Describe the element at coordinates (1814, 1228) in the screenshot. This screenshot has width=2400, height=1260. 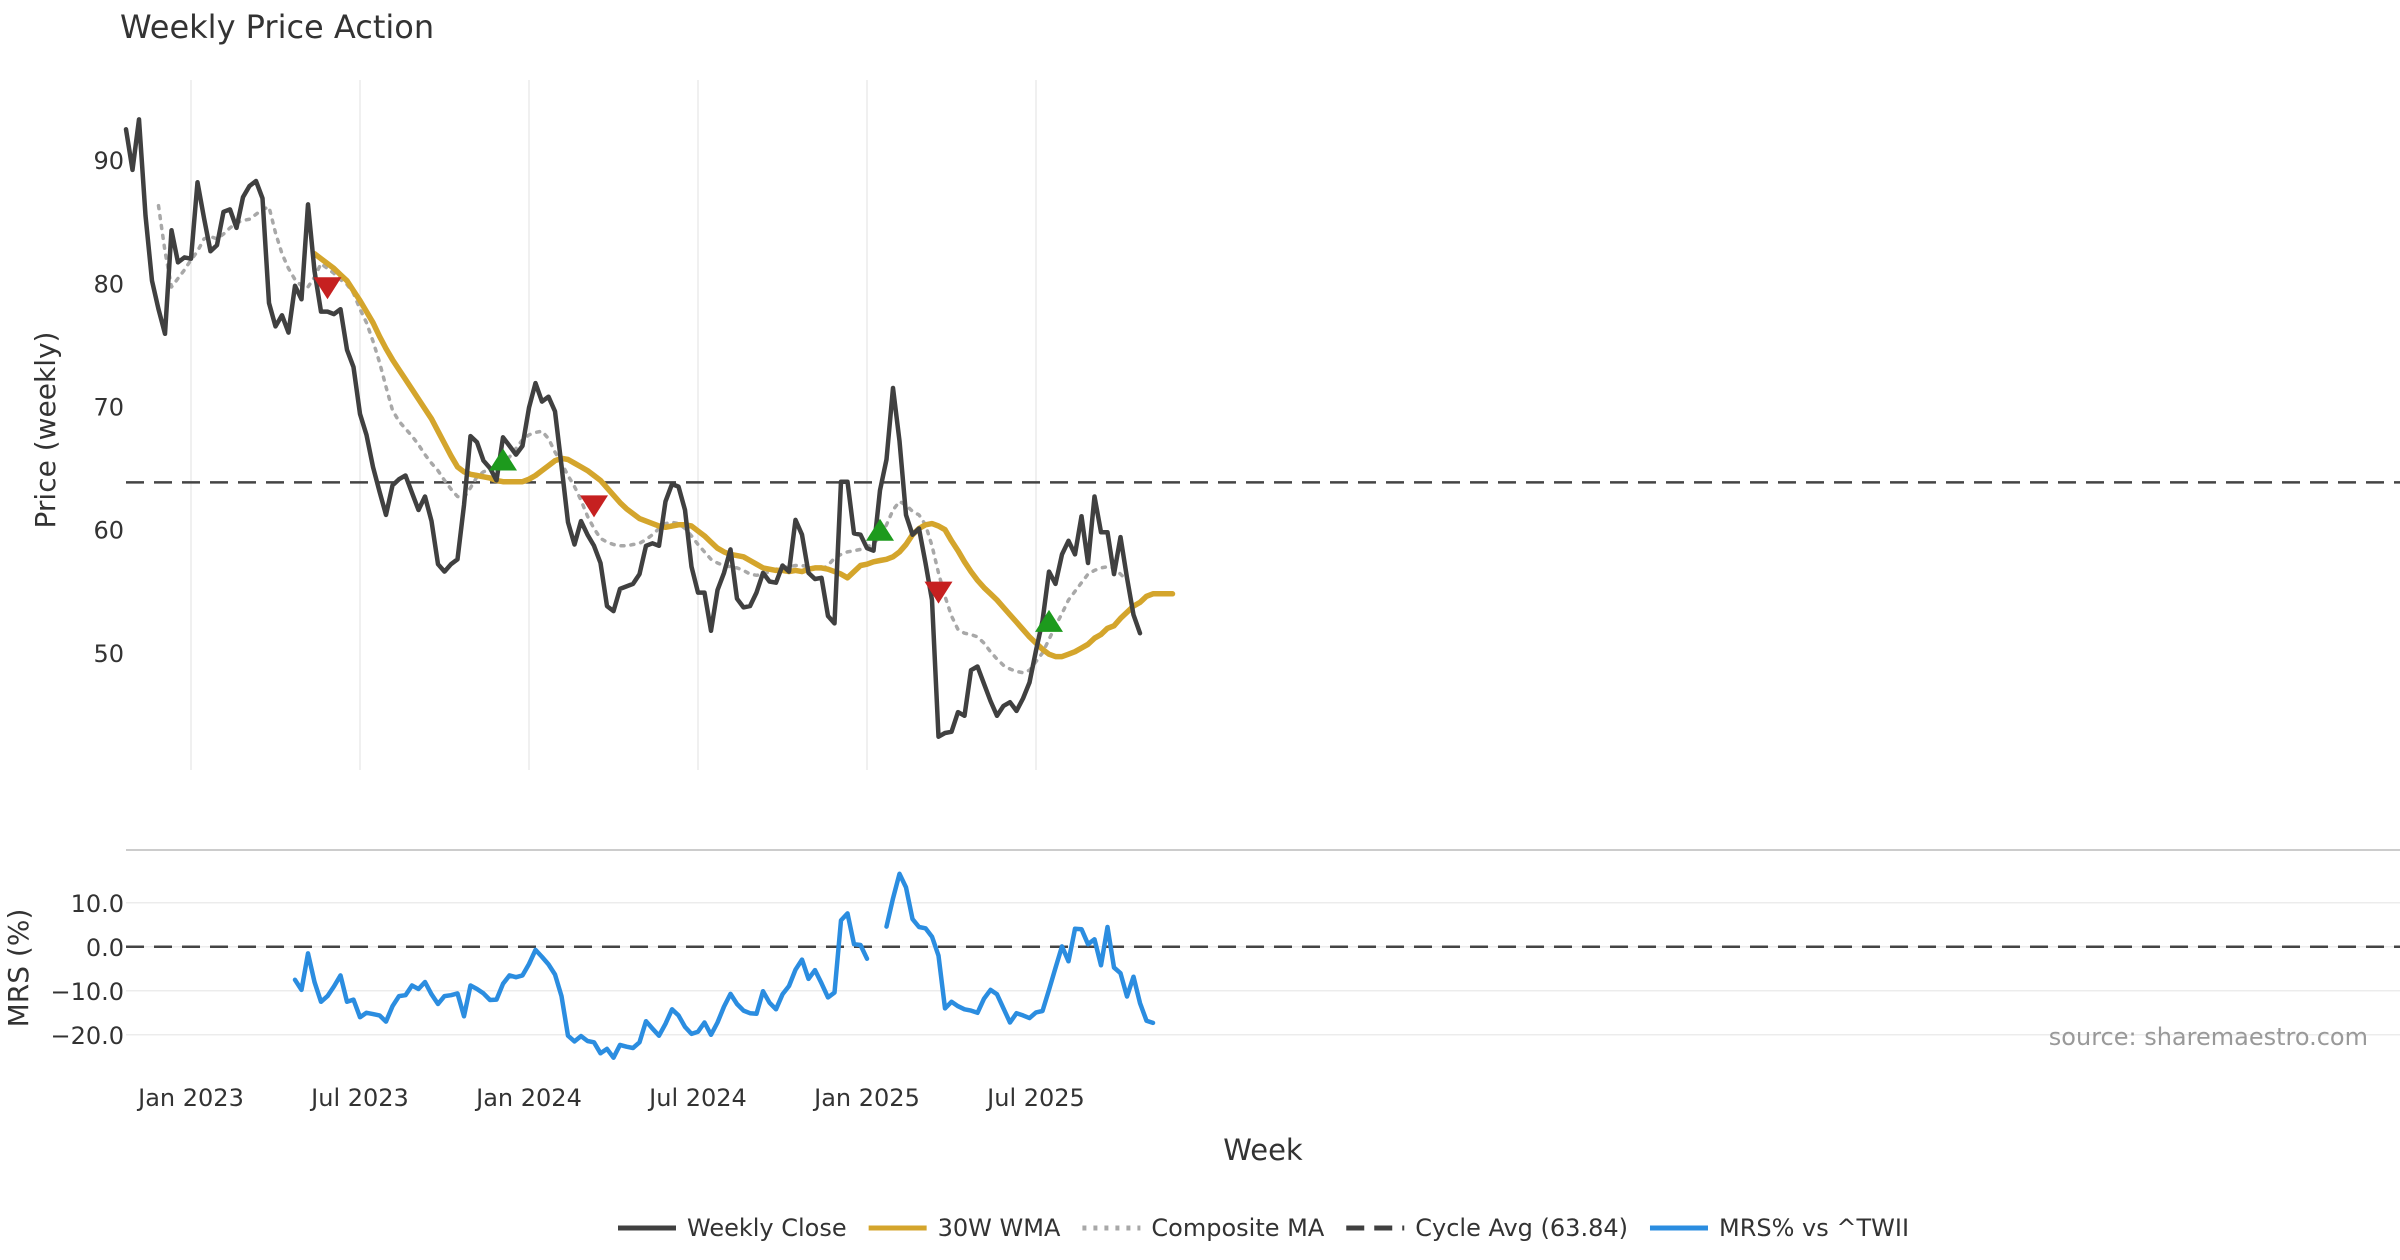
I see `legend-label: MRS% vs ^TWII` at that location.